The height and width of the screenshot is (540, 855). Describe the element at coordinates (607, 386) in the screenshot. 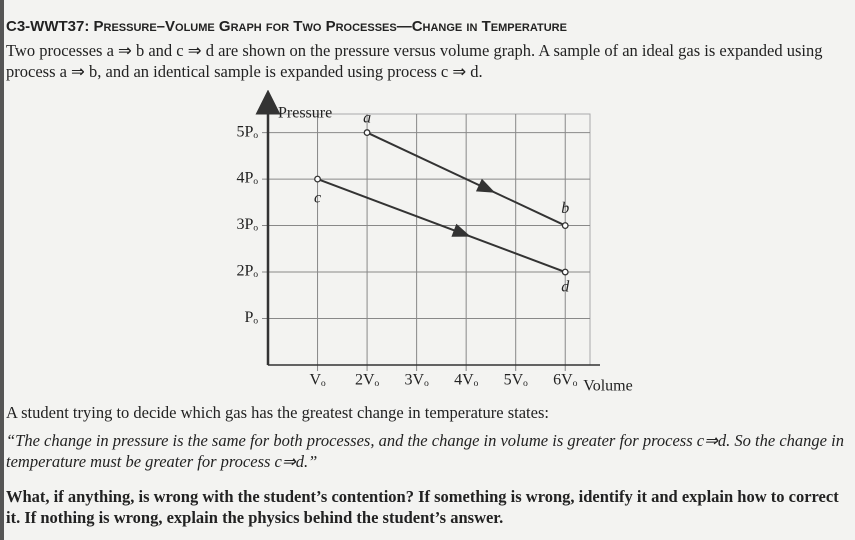

I see `x-axis-label: Volume` at that location.